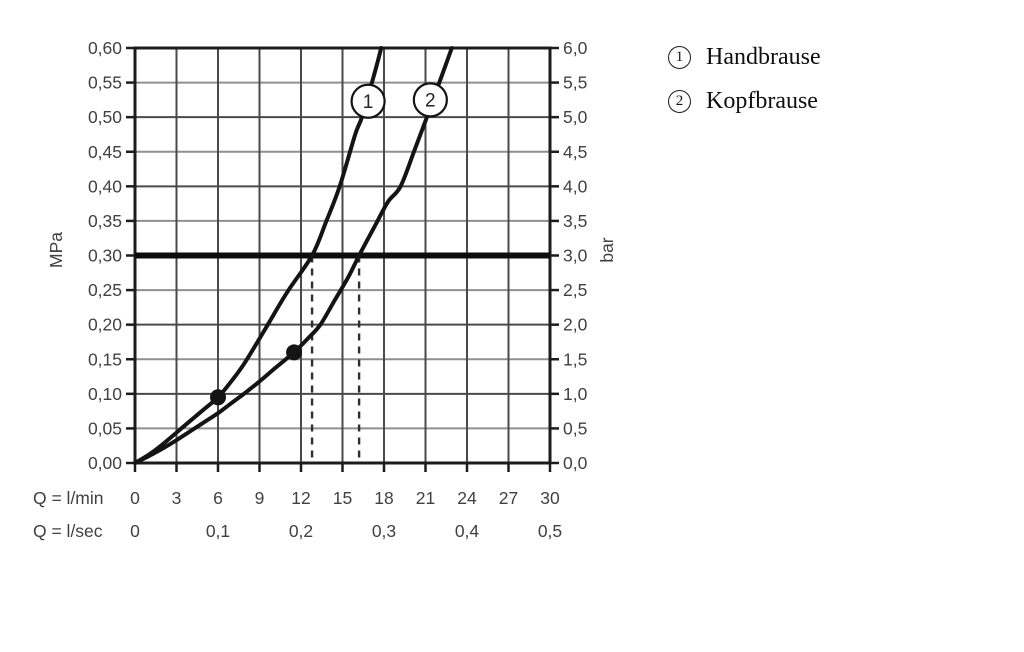 This screenshot has height=652, width=1024. I want to click on x-lmin-tick-label: 21, so click(425, 498).